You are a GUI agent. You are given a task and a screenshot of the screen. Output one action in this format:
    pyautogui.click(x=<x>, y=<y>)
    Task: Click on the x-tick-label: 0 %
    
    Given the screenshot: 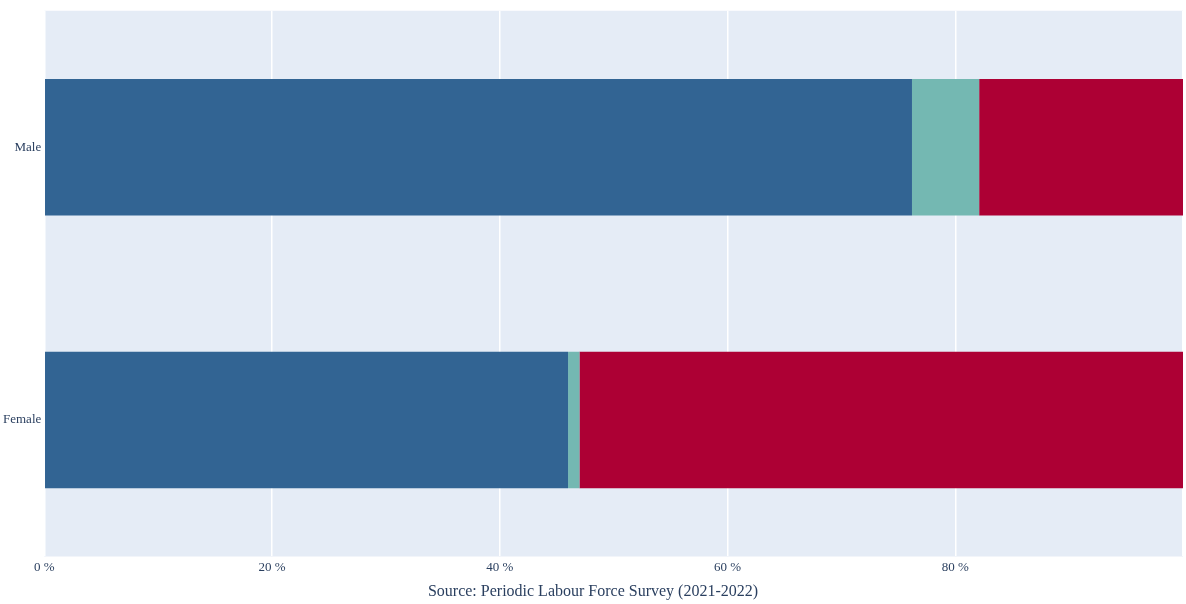 What is the action you would take?
    pyautogui.click(x=44, y=566)
    